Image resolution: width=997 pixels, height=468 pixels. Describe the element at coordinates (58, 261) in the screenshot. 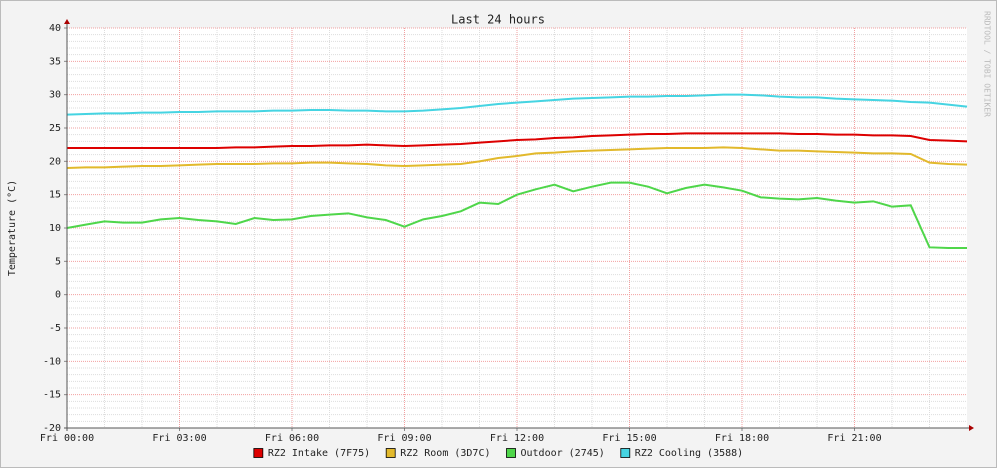

I see `y-tick-label: 5` at that location.